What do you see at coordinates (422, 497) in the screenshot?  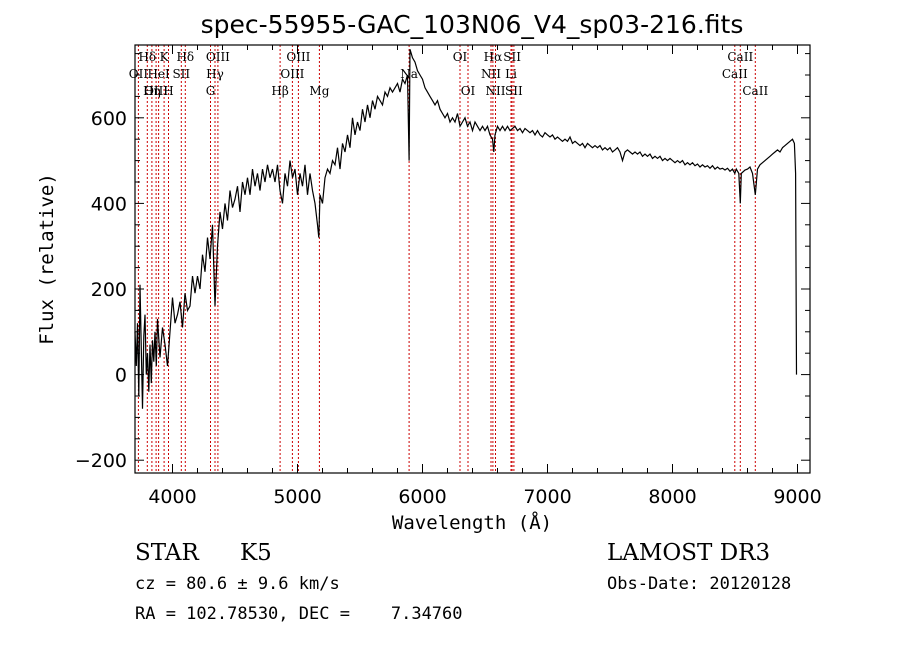 I see `x-tick-label: 6000` at bounding box center [422, 497].